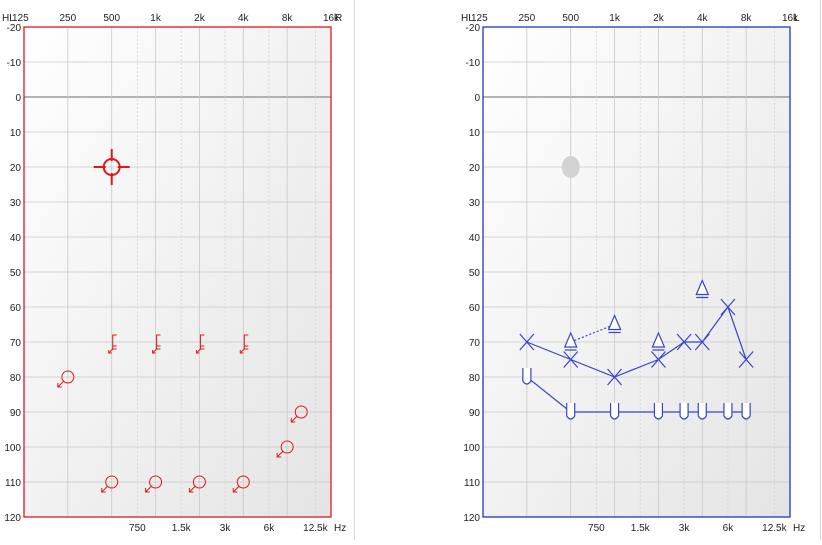  What do you see at coordinates (111, 167) in the screenshot?
I see `target-marker` at bounding box center [111, 167].